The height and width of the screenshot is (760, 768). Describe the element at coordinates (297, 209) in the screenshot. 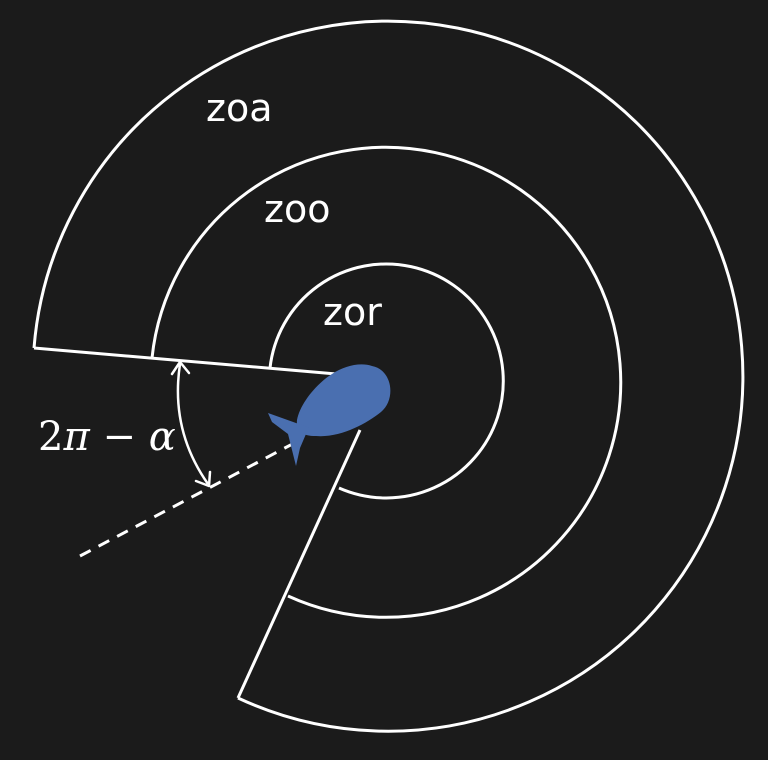

I see `zone-of-orientation-label: zoo` at that location.